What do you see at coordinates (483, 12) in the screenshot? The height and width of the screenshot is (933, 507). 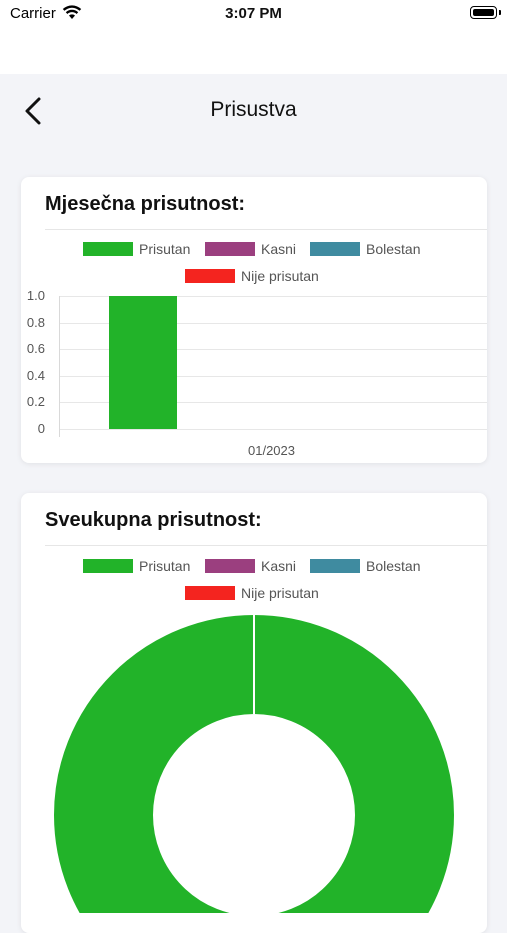 I see `battery-icon` at bounding box center [483, 12].